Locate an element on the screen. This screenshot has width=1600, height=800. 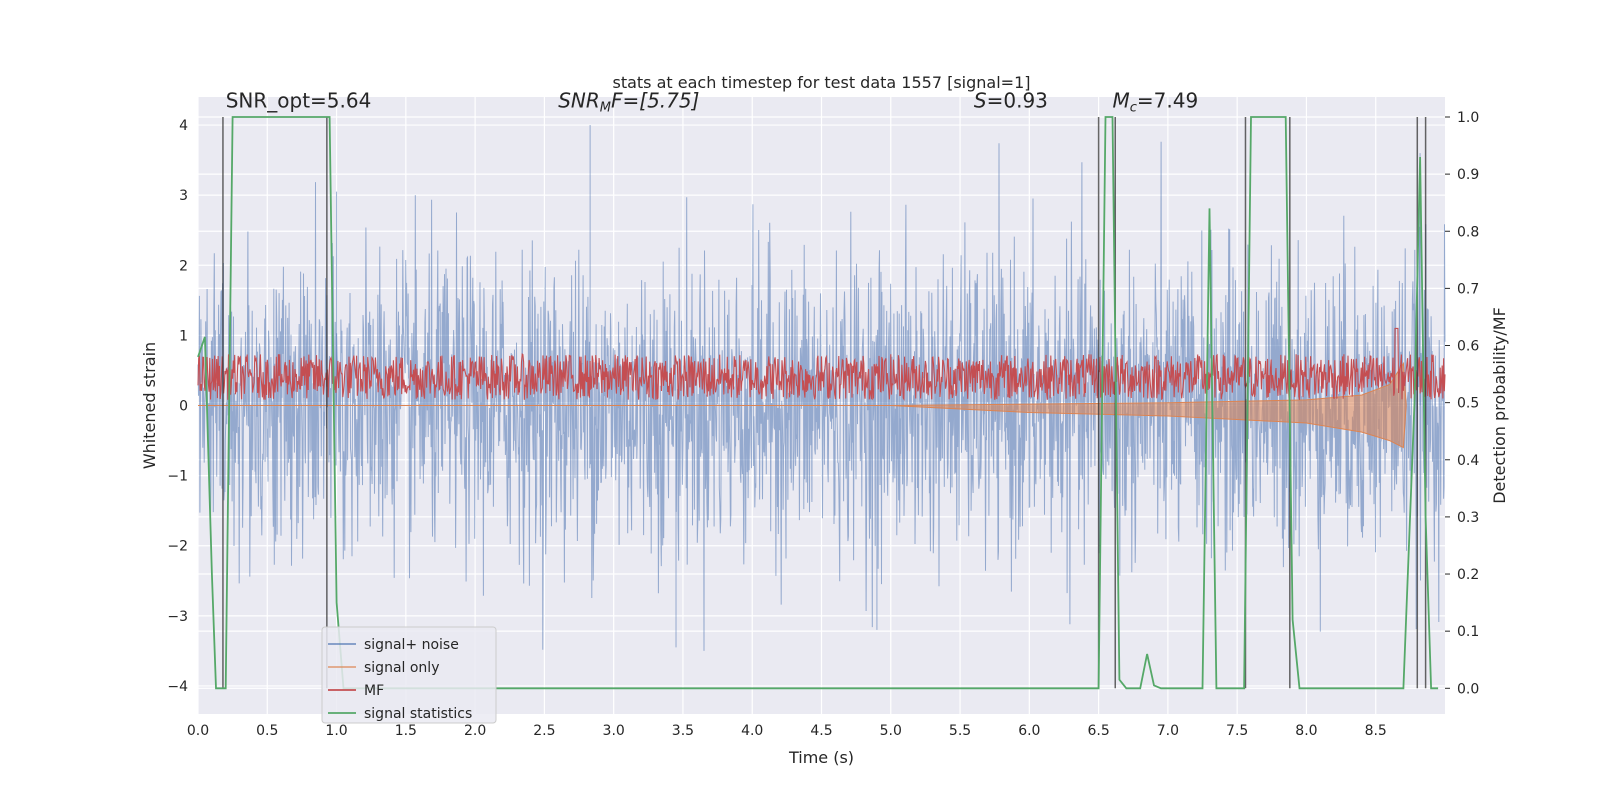
x-tick-label: 6.5 is located at coordinates (1098, 731).